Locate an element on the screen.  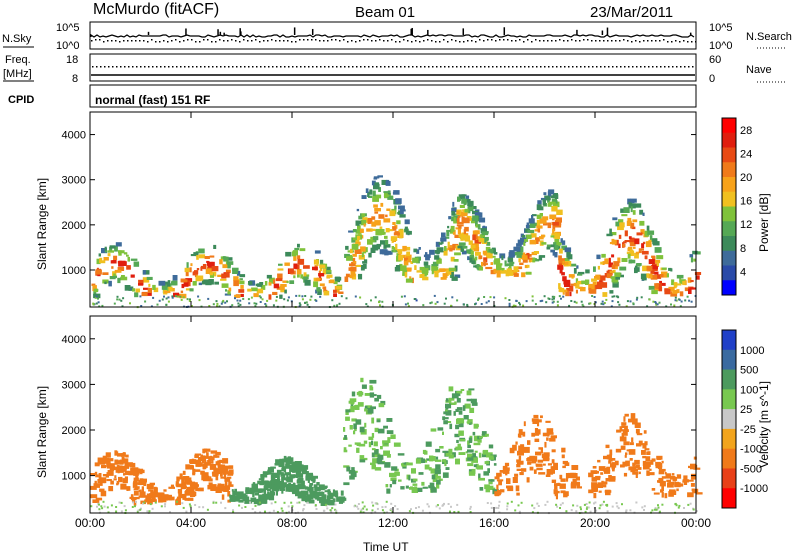
x-tick-label: 12:00 is located at coordinates (393, 523).